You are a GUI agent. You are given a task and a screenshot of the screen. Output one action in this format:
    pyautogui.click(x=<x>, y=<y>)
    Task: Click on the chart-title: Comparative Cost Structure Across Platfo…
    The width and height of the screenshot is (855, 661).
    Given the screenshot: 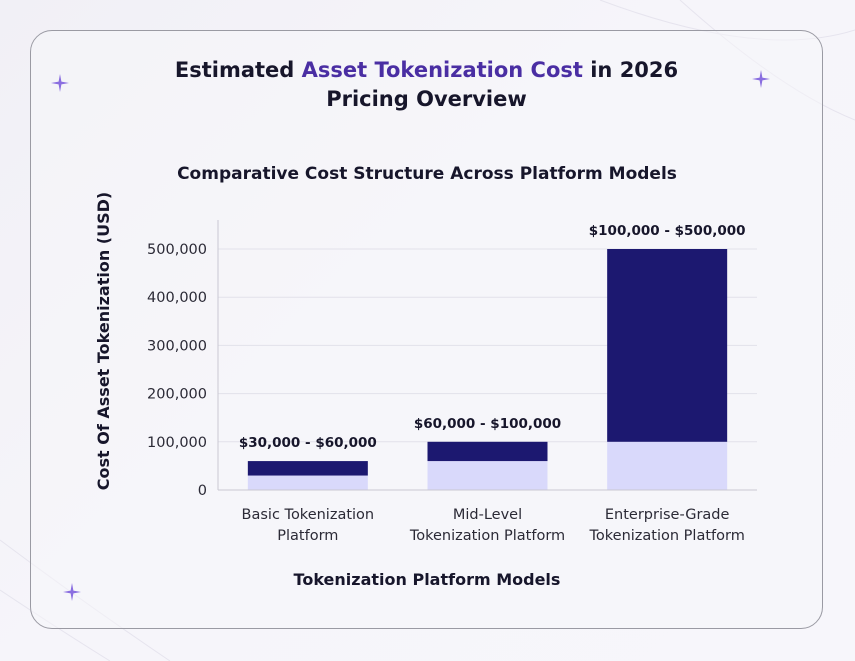 What is the action you would take?
    pyautogui.click(x=427, y=174)
    